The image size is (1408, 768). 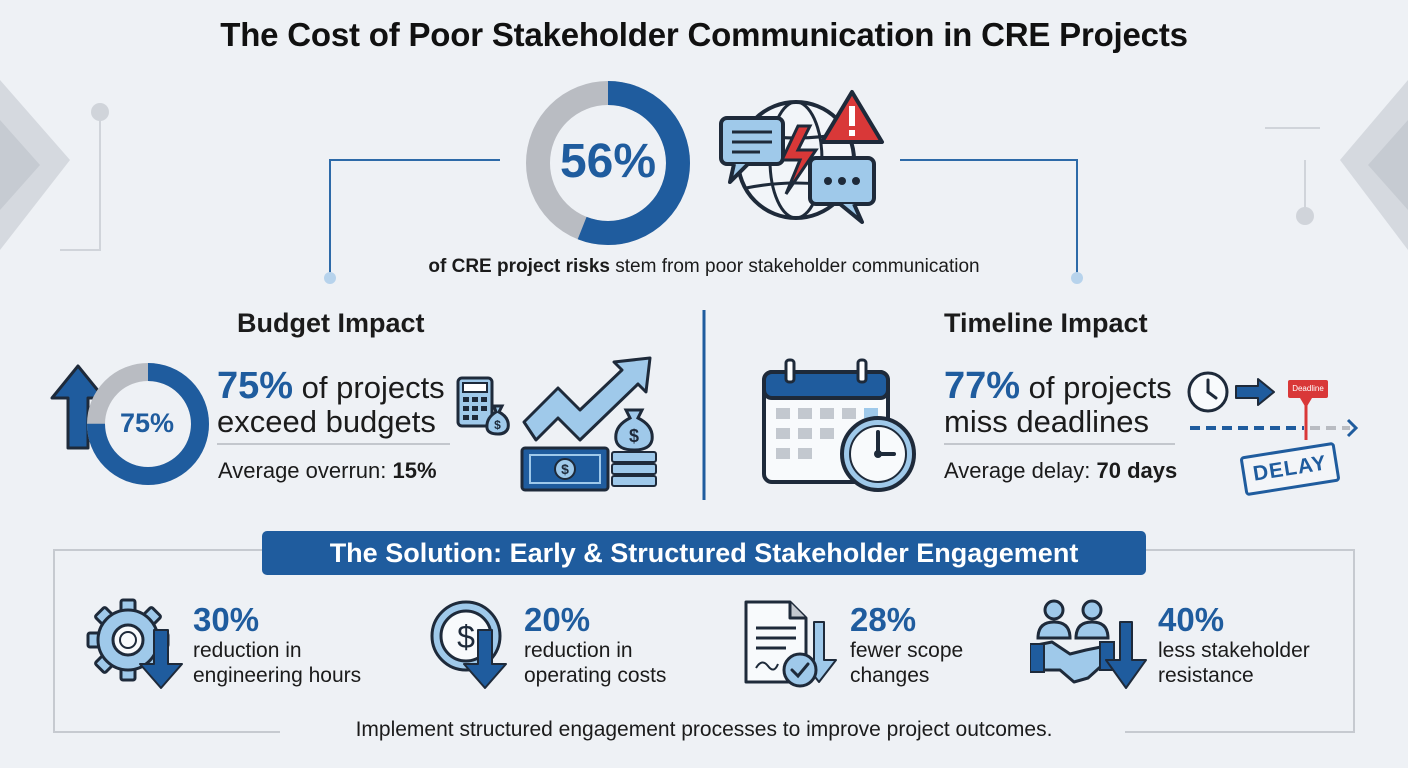 What do you see at coordinates (1137, 470) in the screenshot?
I see `timeline-sub-value: 70 days` at bounding box center [1137, 470].